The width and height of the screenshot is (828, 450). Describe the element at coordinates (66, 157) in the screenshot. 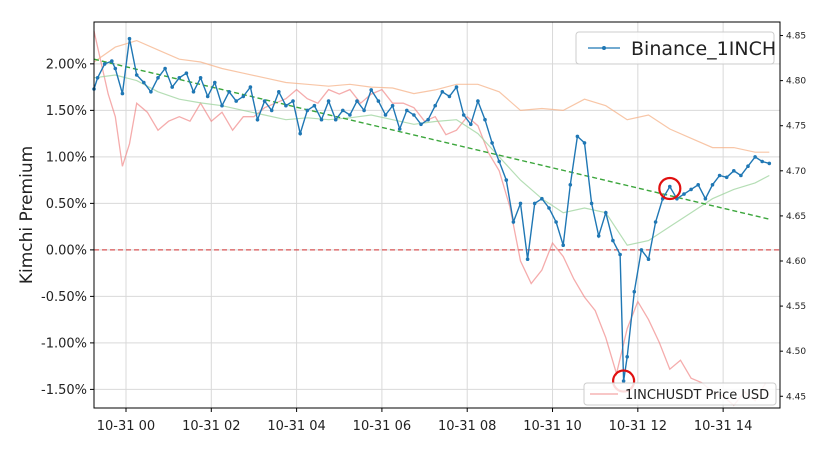

I see `y-tick-label: 1.00%` at that location.